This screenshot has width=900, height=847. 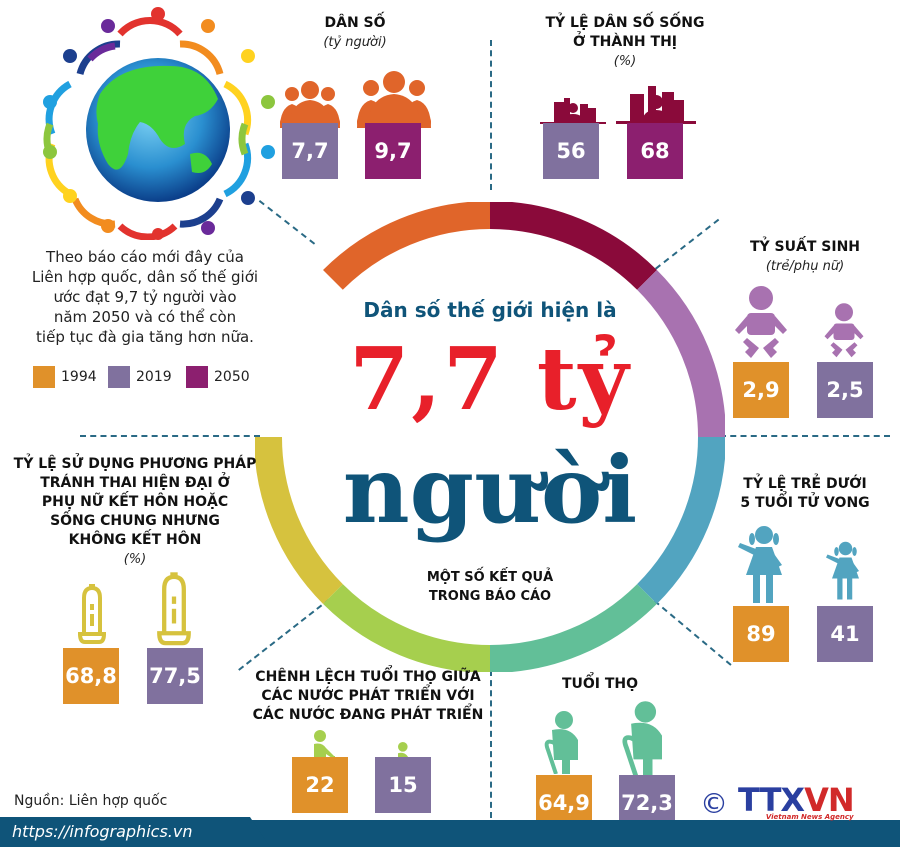 I want to click on logo-text: TTXVN, so click(x=796, y=800).